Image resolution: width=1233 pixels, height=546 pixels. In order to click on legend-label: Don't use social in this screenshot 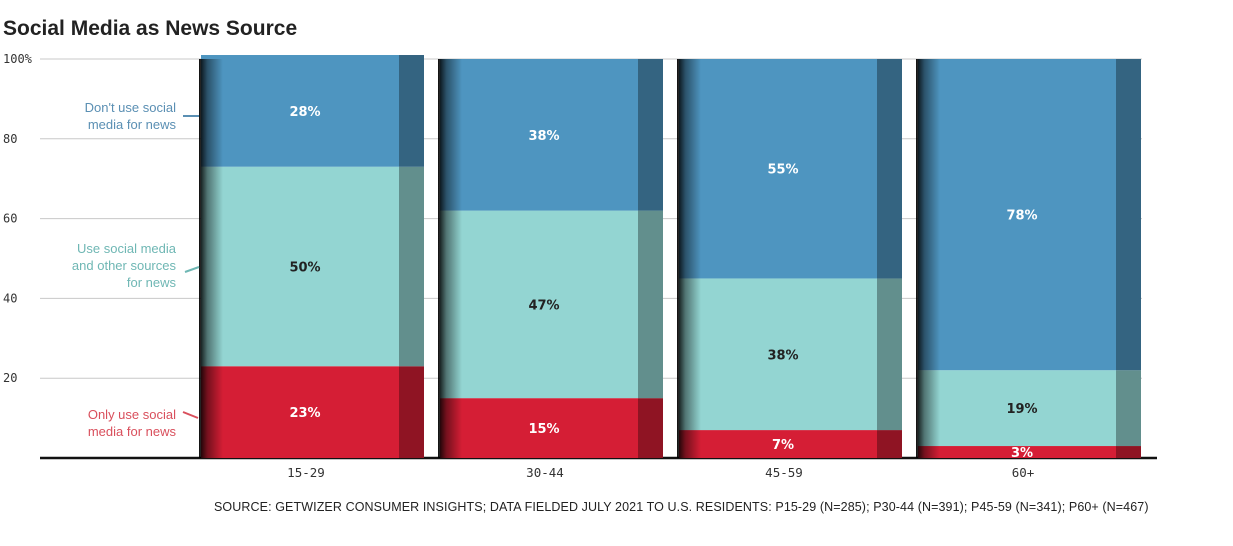, I will do `click(130, 107)`.